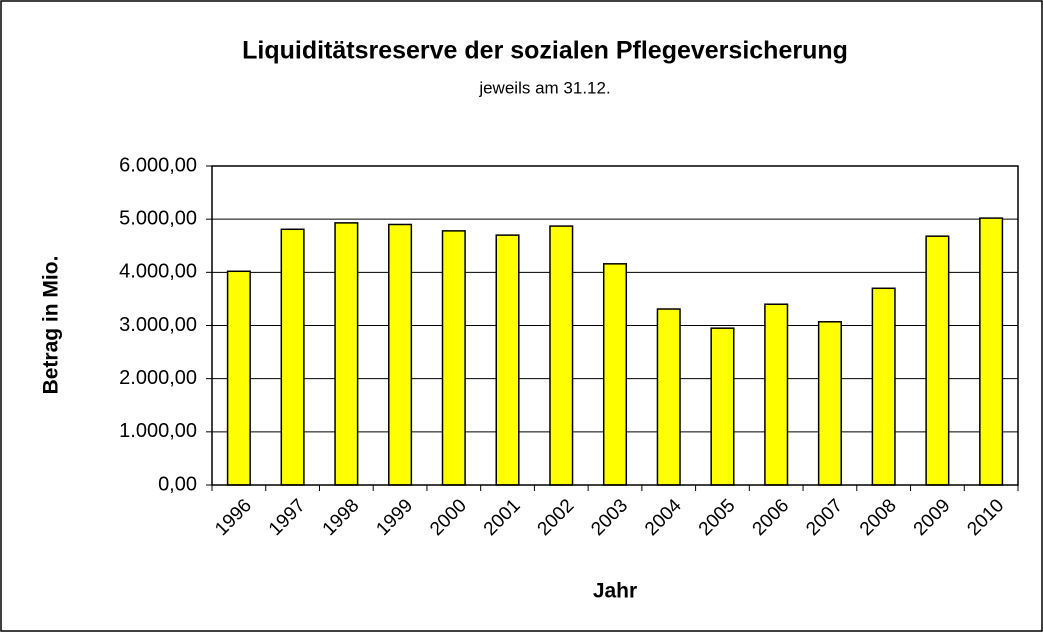  What do you see at coordinates (158, 272) in the screenshot?
I see `y-tick-label: 4.000,00` at bounding box center [158, 272].